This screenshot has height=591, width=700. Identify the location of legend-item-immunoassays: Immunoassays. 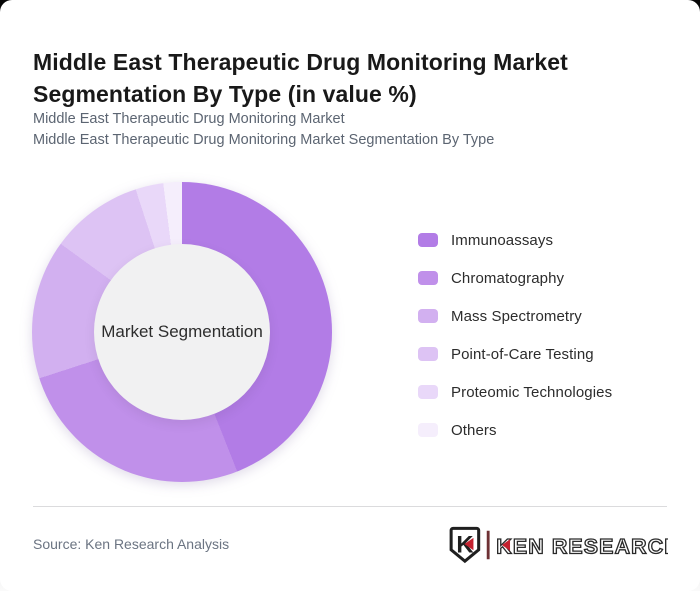
(515, 240).